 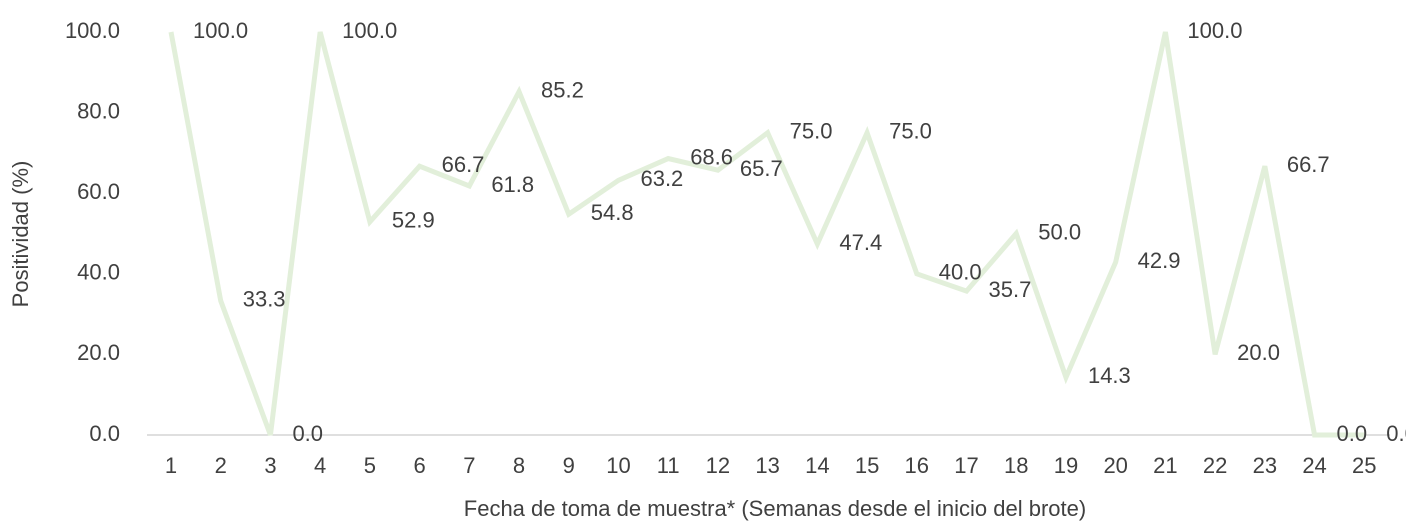 What do you see at coordinates (1215, 465) in the screenshot?
I see `x-tick-label: 22` at bounding box center [1215, 465].